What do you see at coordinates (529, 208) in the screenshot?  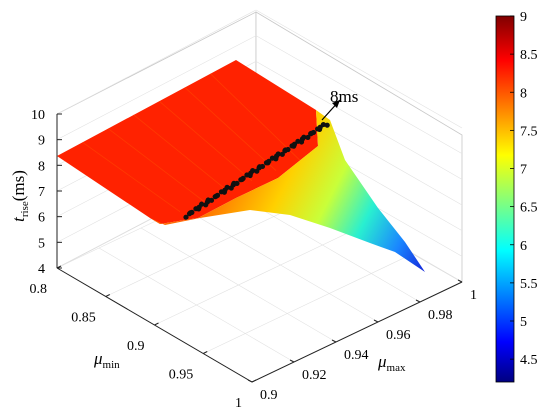 I see `colorbar-tick-label: 6.5` at bounding box center [529, 208].